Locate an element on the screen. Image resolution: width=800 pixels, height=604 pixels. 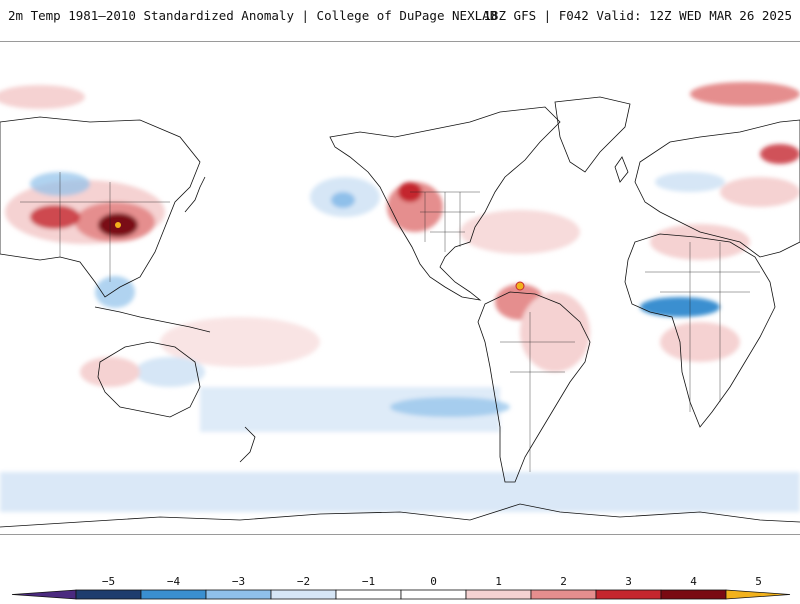
sahara-warm is located at coordinates (700, 242).